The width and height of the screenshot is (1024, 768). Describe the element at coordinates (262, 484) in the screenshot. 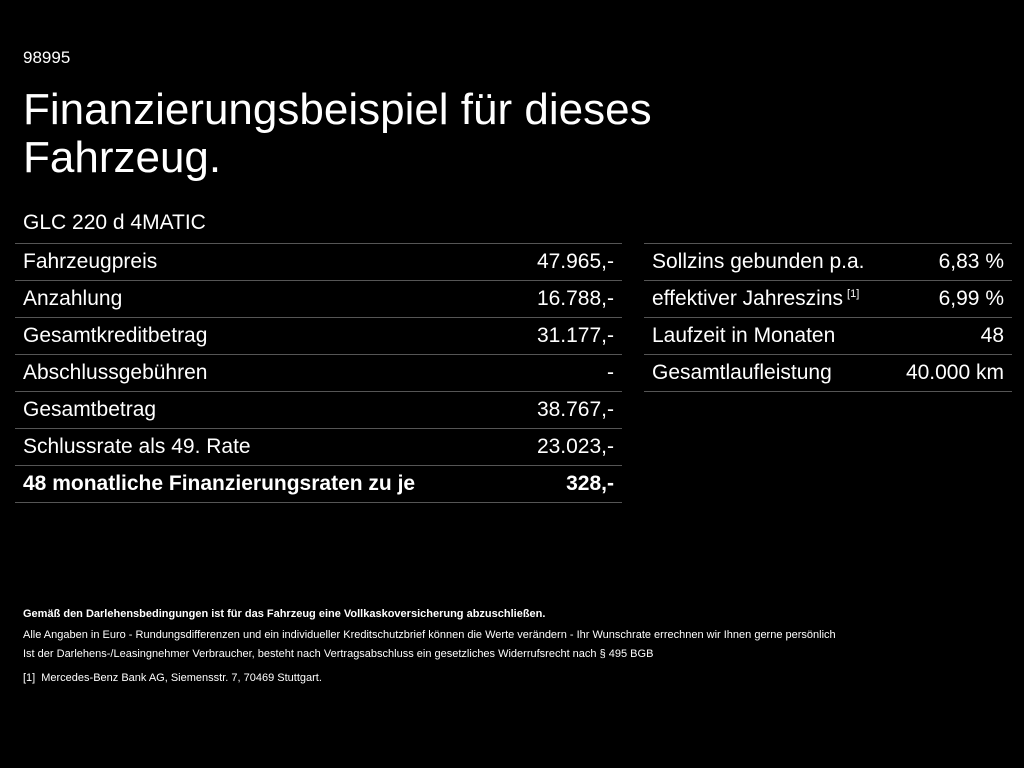

I see `label: 48 monatliche Finanzierungsraten zu je` at that location.